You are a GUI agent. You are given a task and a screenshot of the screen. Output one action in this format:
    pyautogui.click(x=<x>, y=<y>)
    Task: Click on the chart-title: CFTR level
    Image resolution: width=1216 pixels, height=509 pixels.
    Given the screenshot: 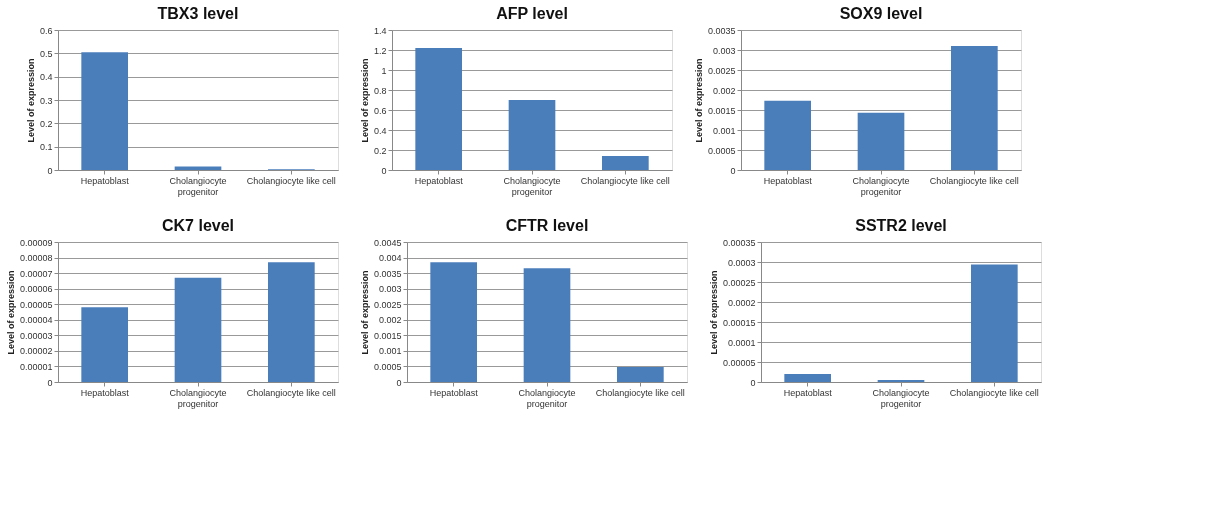 What is the action you would take?
    pyautogui.click(x=547, y=225)
    